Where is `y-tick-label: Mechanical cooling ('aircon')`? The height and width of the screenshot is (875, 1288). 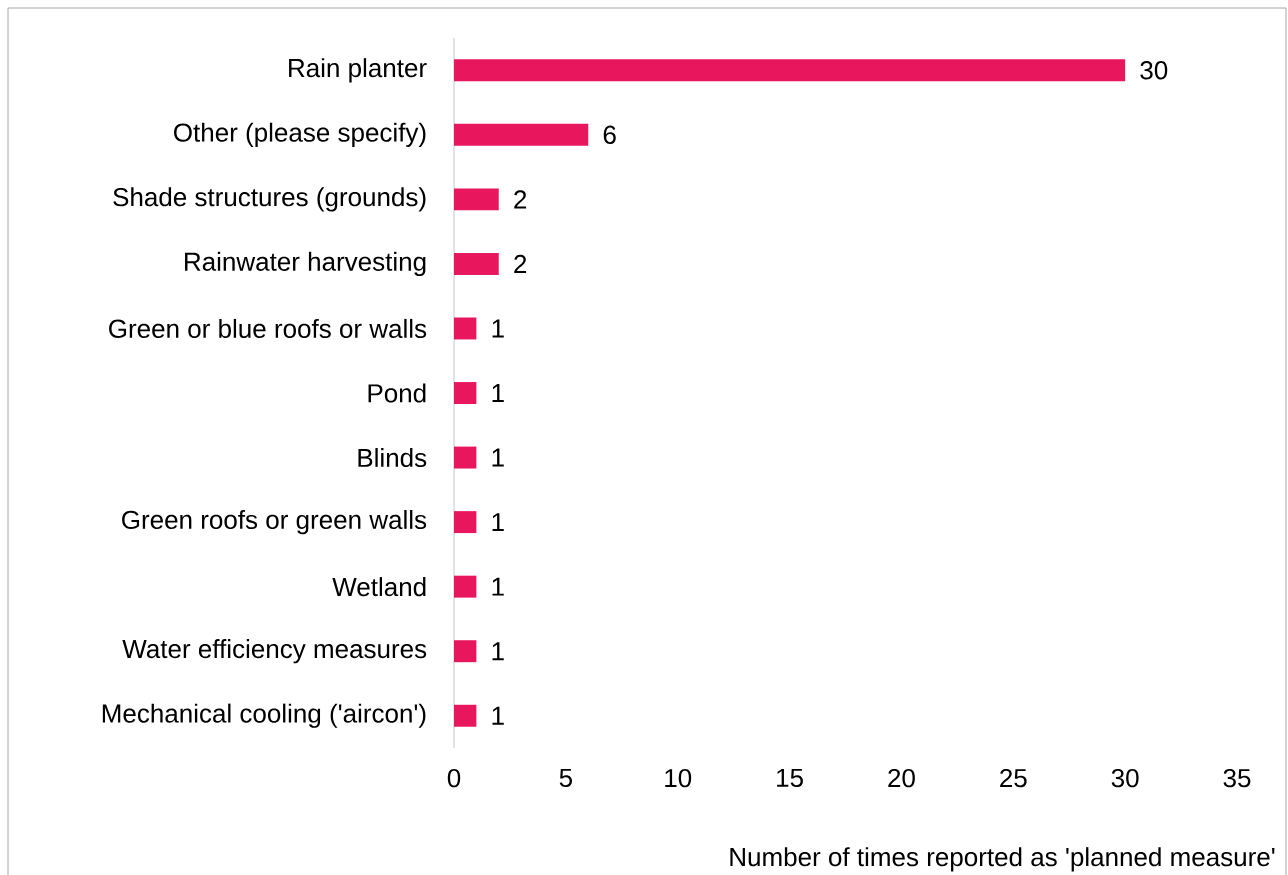 y-tick-label: Mechanical cooling ('aircon') is located at coordinates (264, 715).